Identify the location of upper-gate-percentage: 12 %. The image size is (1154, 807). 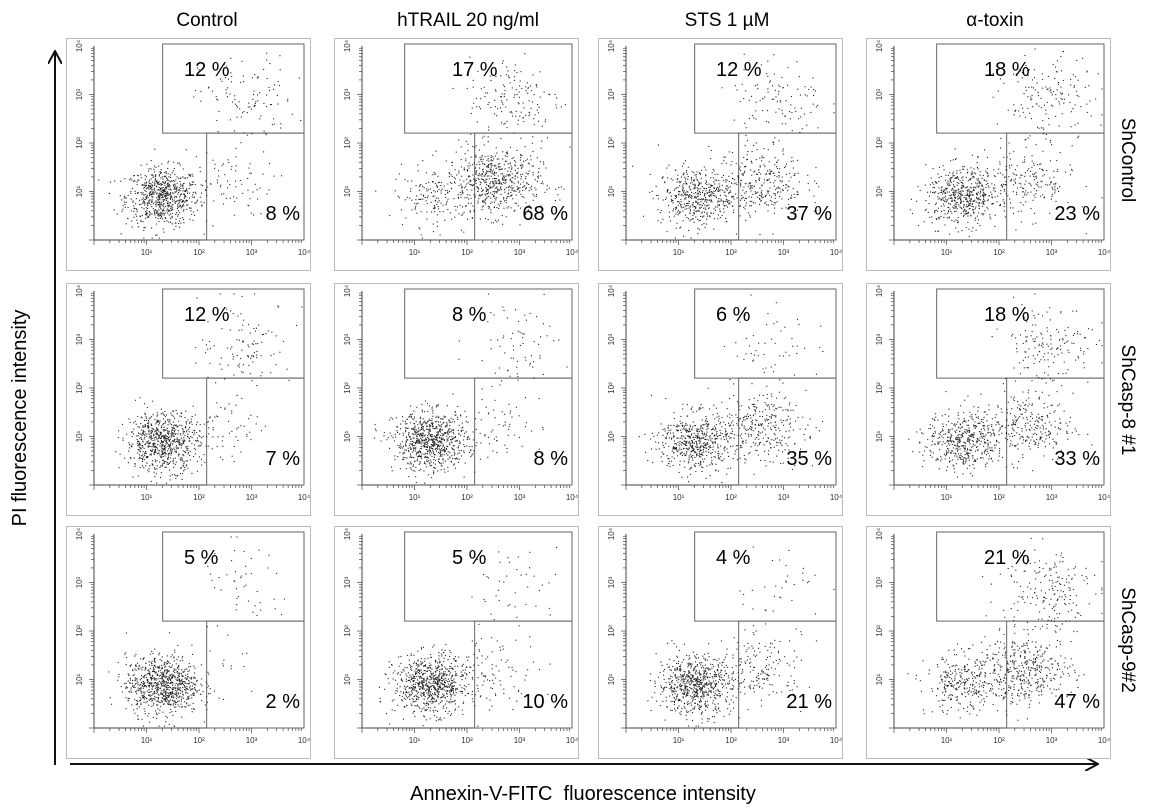
(739, 70).